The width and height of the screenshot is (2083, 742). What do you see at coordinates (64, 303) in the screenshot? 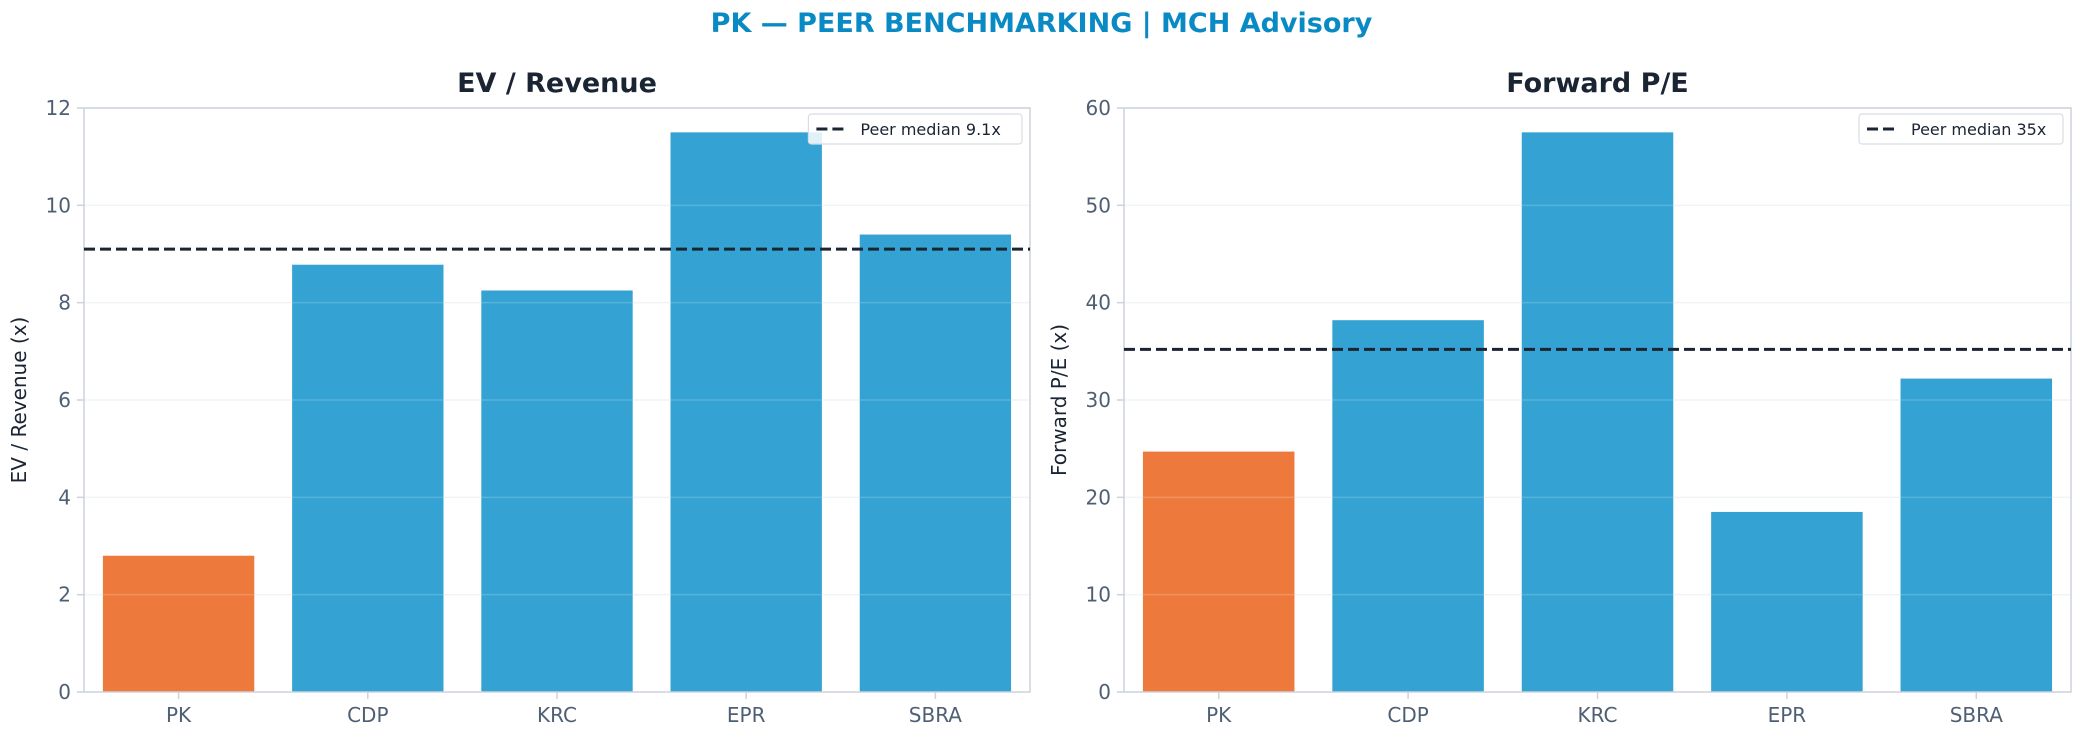
I see `y-tick-label: 8` at bounding box center [64, 303].